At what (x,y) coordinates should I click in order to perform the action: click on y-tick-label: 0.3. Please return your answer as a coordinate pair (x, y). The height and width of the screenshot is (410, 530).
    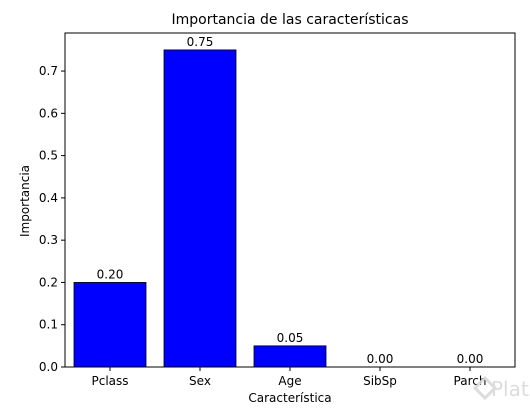
    Looking at the image, I should click on (48, 240).